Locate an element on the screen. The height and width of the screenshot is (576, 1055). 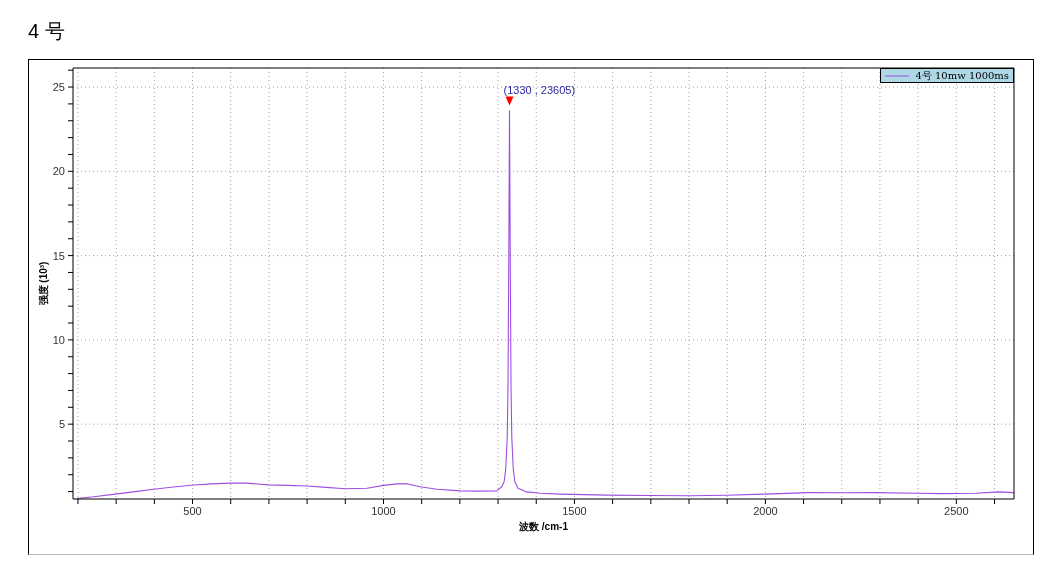
annotation: (1330 , 23605) is located at coordinates (539, 89).